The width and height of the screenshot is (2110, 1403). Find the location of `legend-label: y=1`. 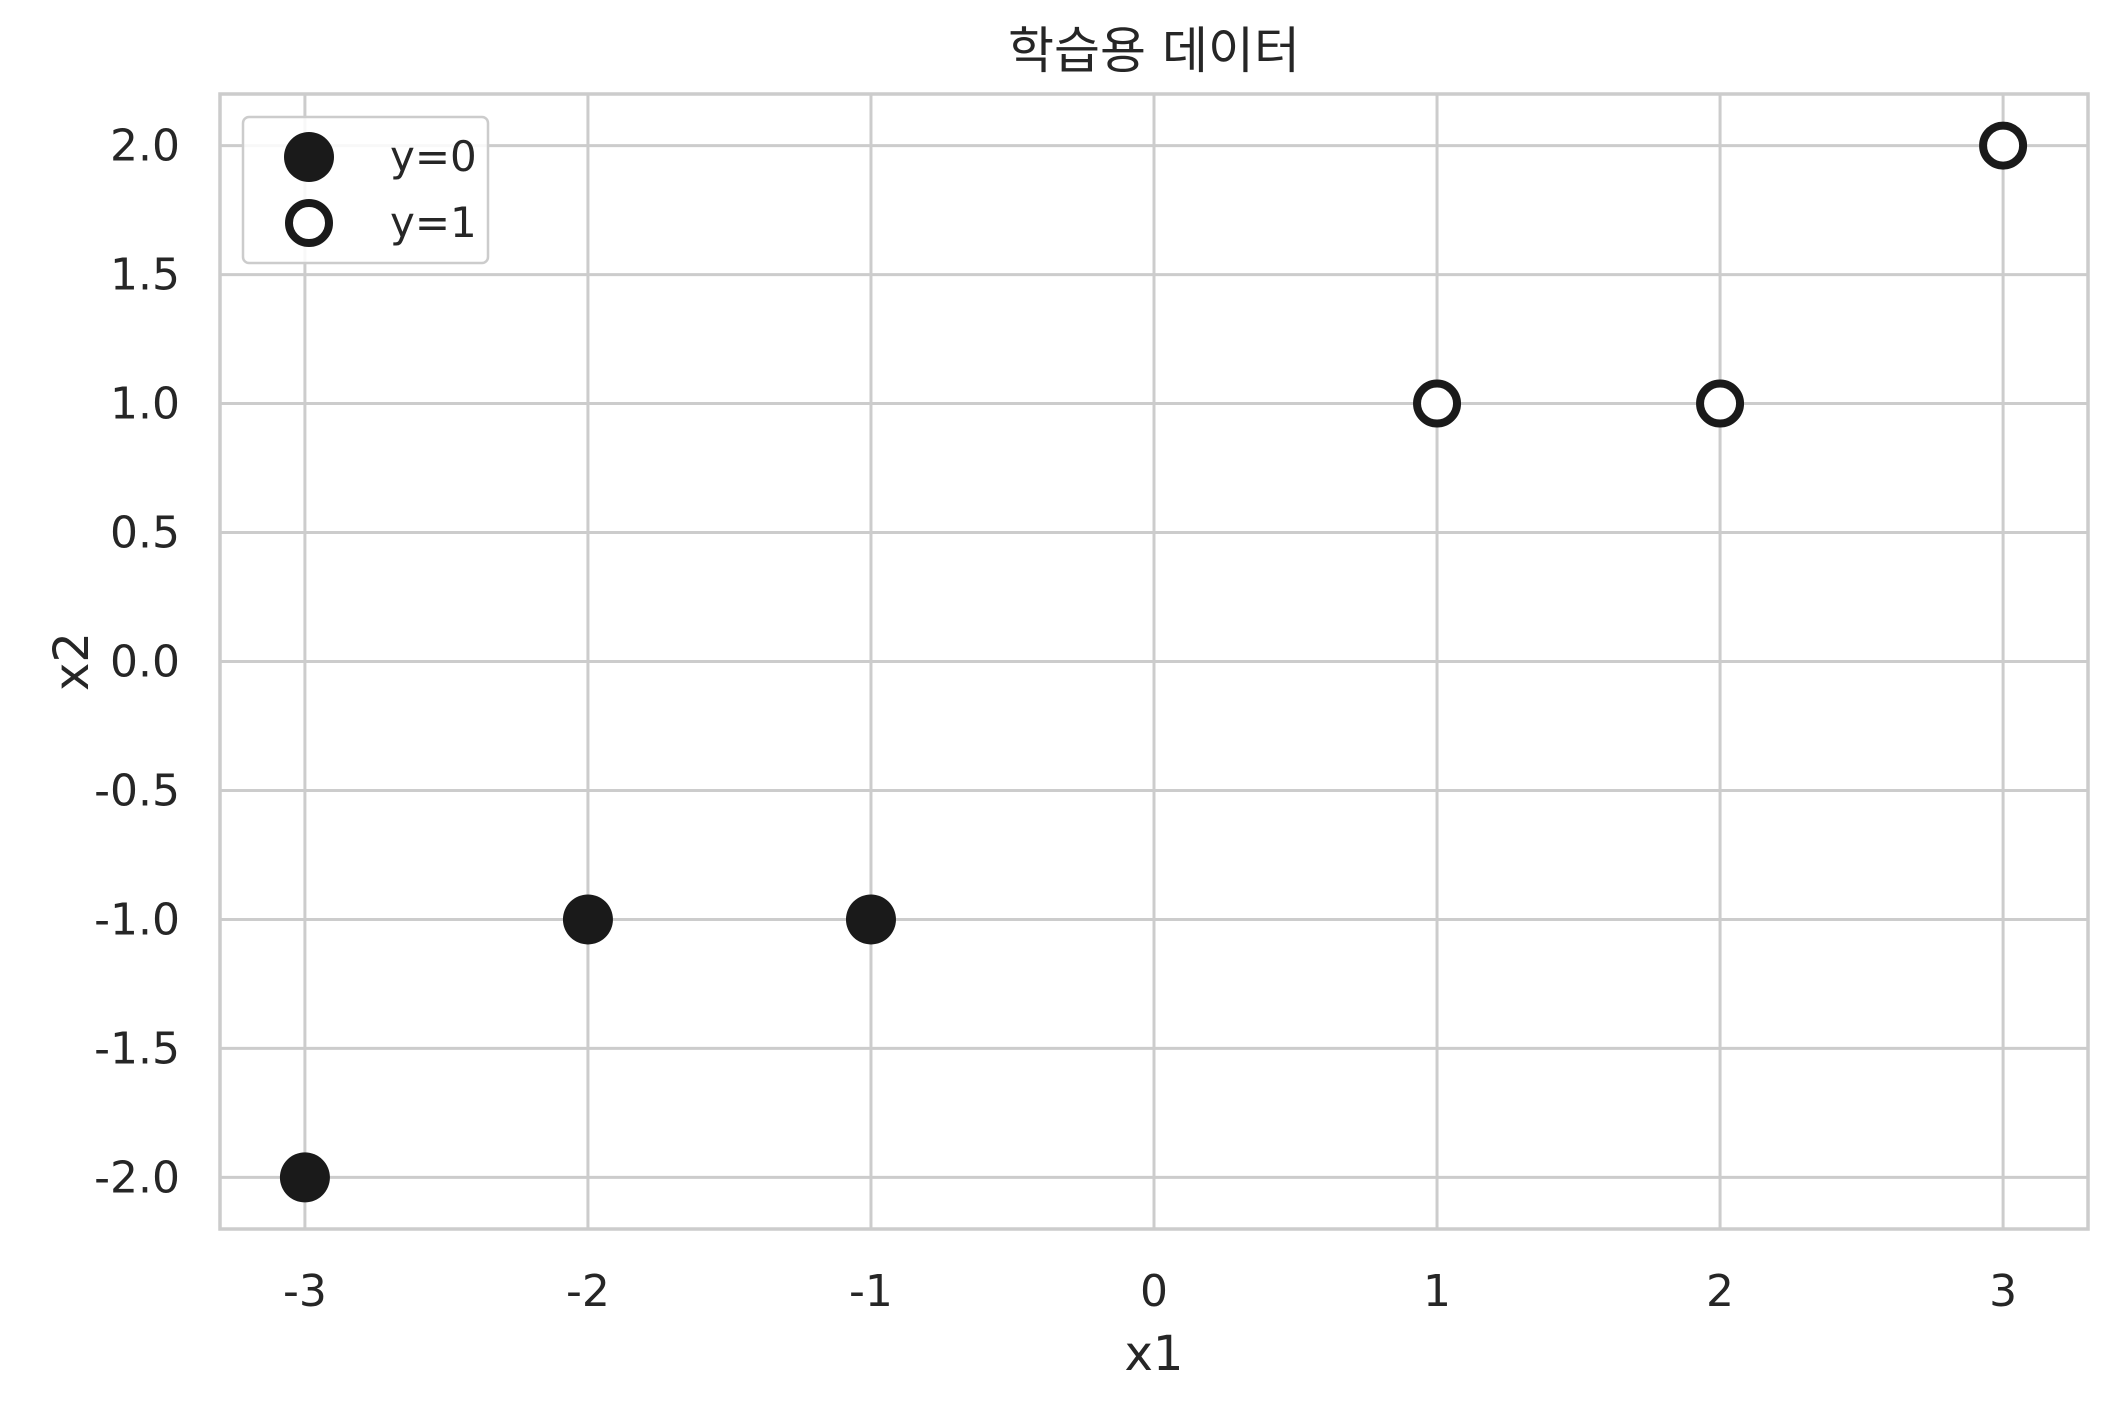

legend-label: y=1 is located at coordinates (433, 222).